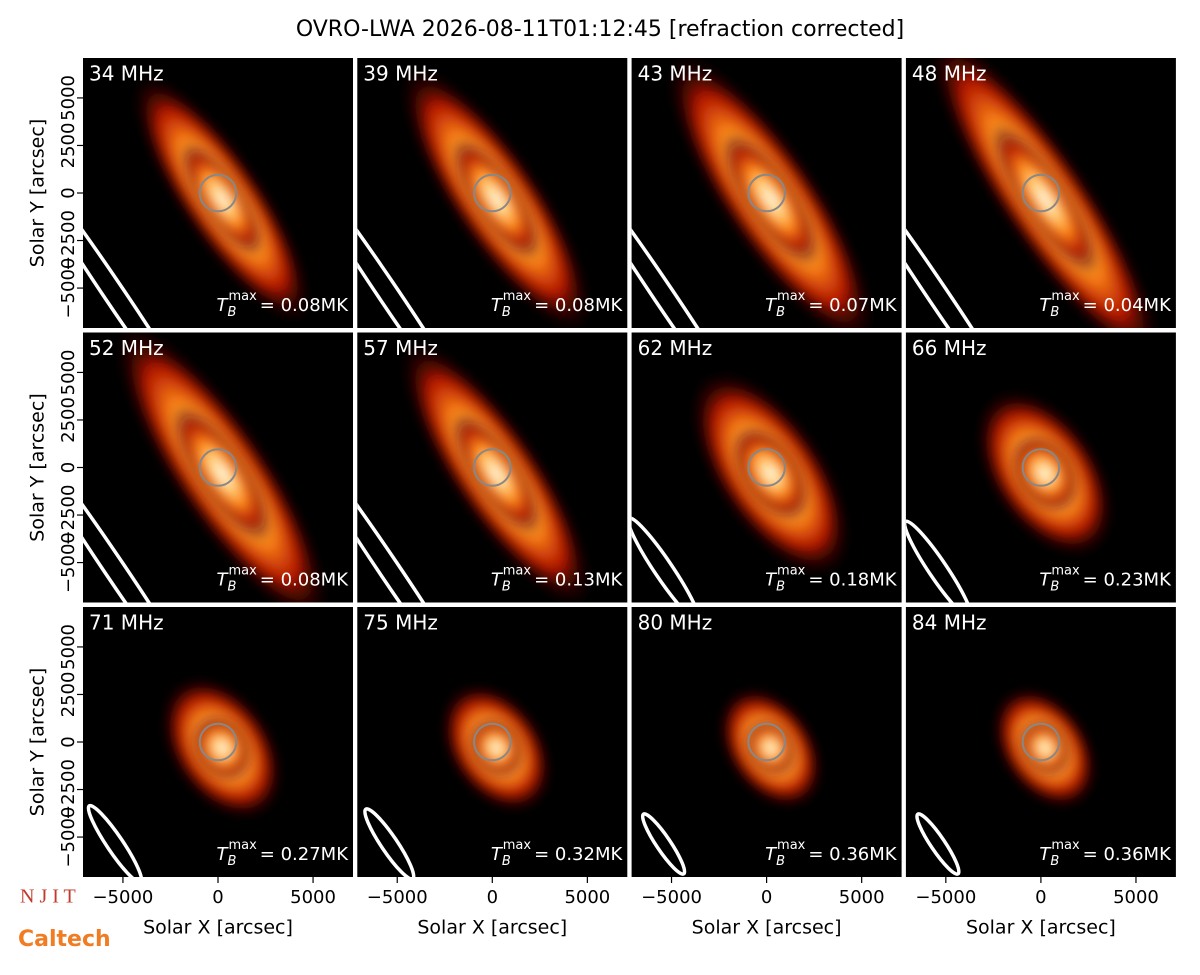 The image size is (1200, 975). Describe the element at coordinates (400, 74) in the screenshot. I see `frequency-label: 39 MHz` at that location.